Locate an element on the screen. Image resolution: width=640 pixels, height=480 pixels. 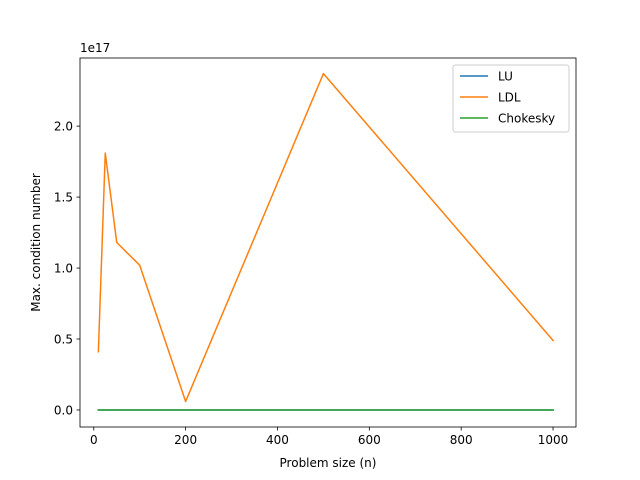
y-tick-label: 2.0 is located at coordinates (63, 127).